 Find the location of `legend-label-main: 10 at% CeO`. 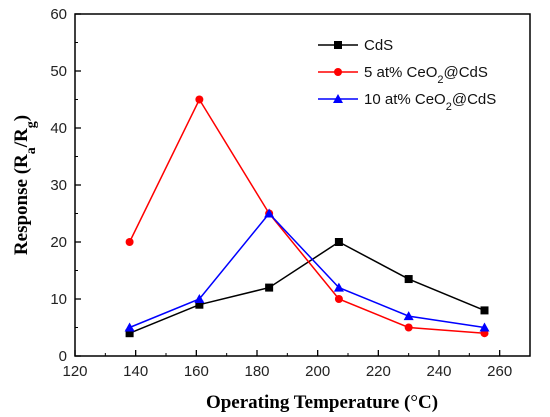

legend-label-main: 10 at% CeO is located at coordinates (405, 99).